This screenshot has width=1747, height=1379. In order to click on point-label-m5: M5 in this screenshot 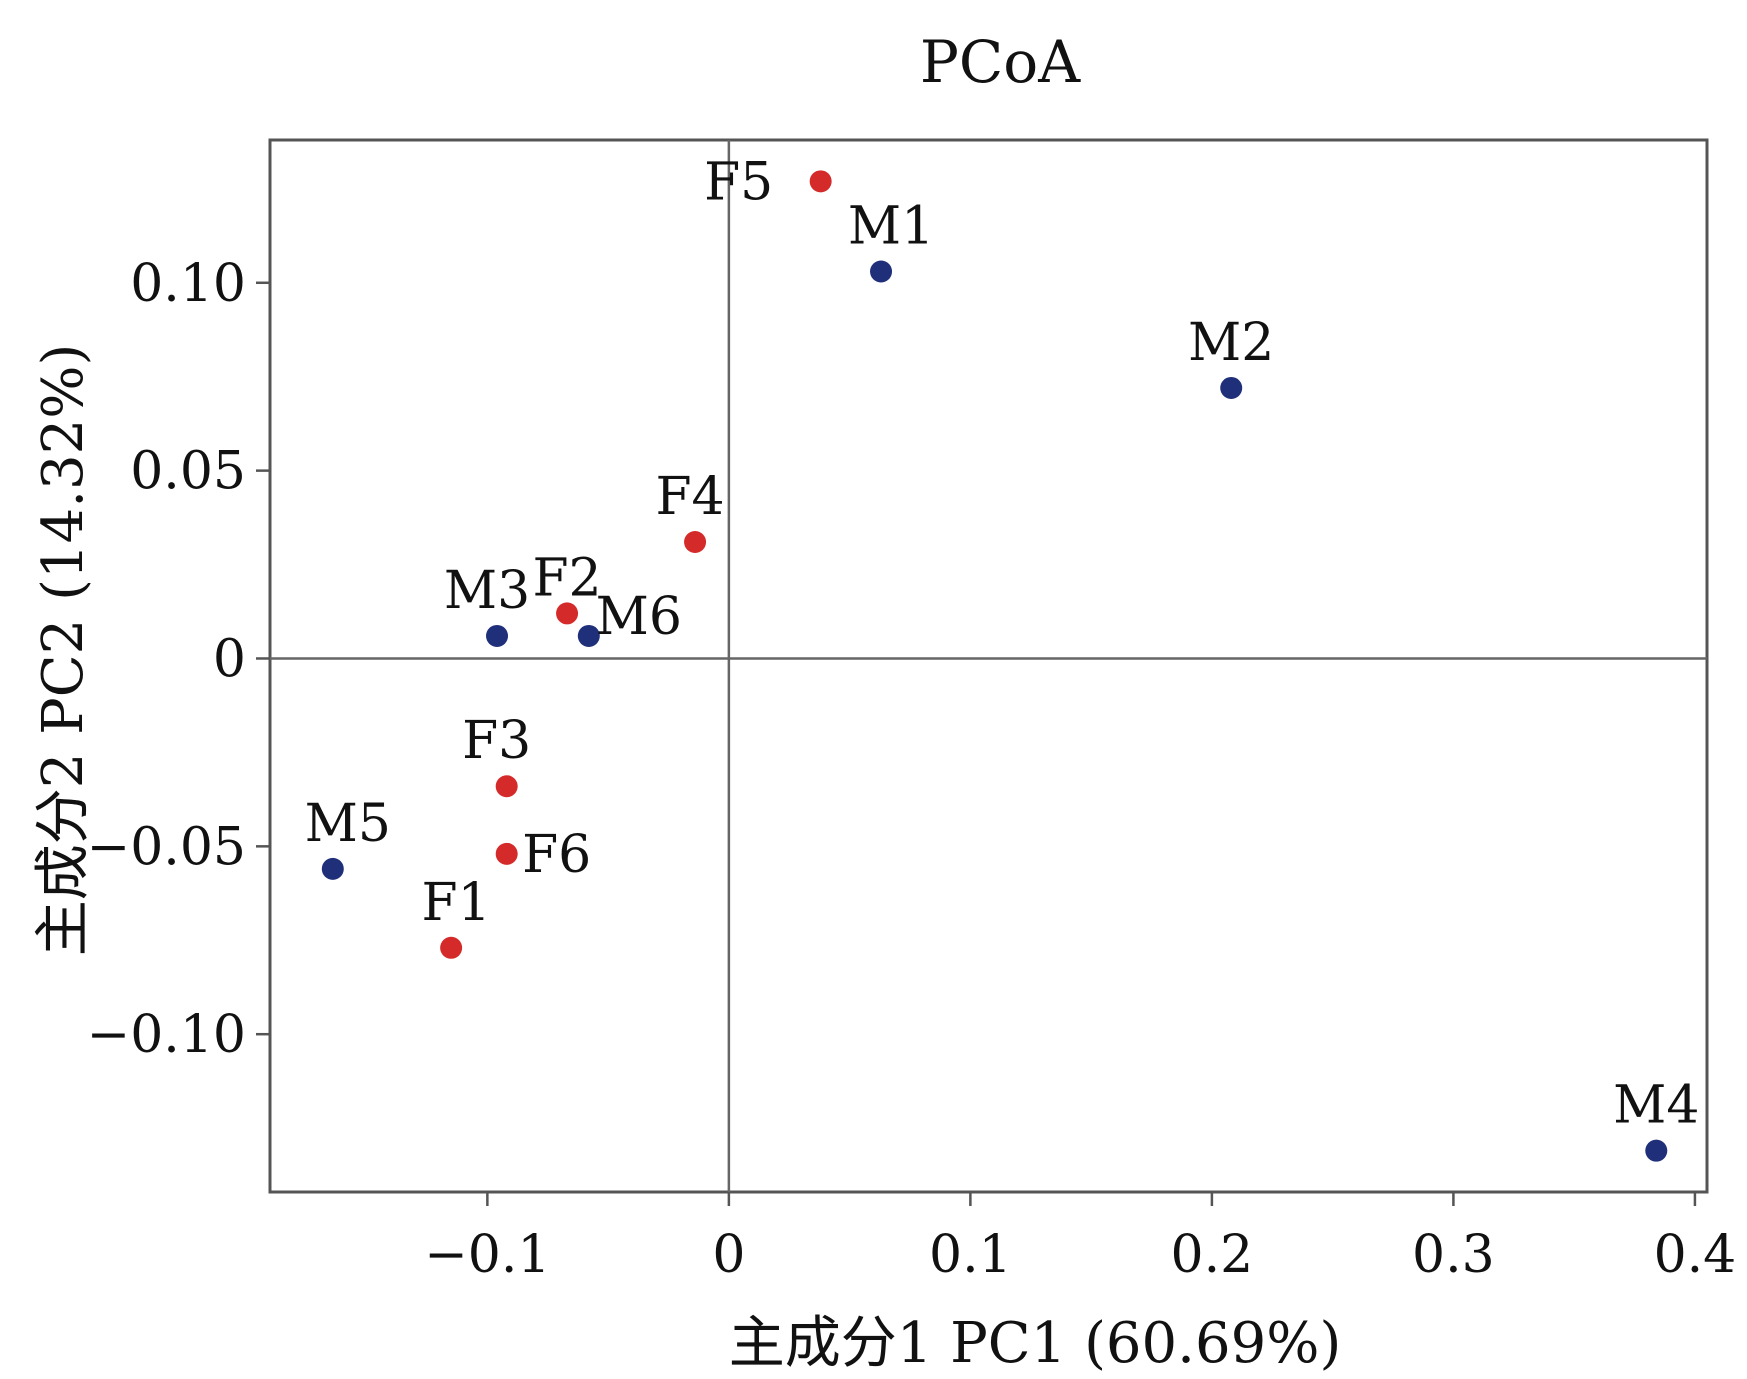, I will do `click(348, 824)`.